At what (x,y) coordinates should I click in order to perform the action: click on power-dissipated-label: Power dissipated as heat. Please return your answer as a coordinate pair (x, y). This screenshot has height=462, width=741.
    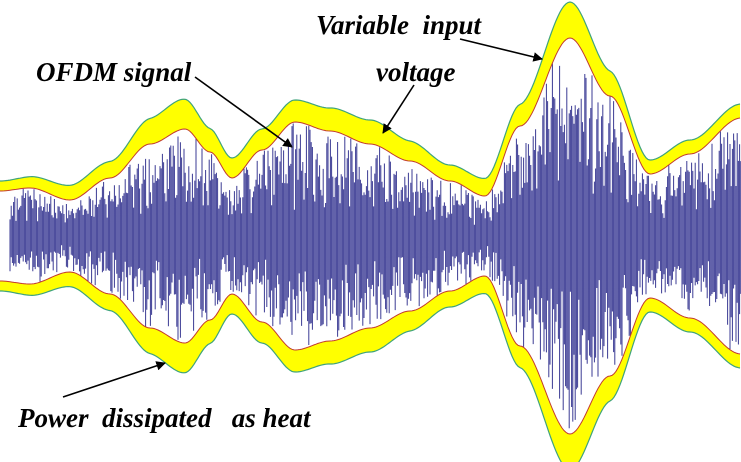
    Looking at the image, I should click on (164, 418).